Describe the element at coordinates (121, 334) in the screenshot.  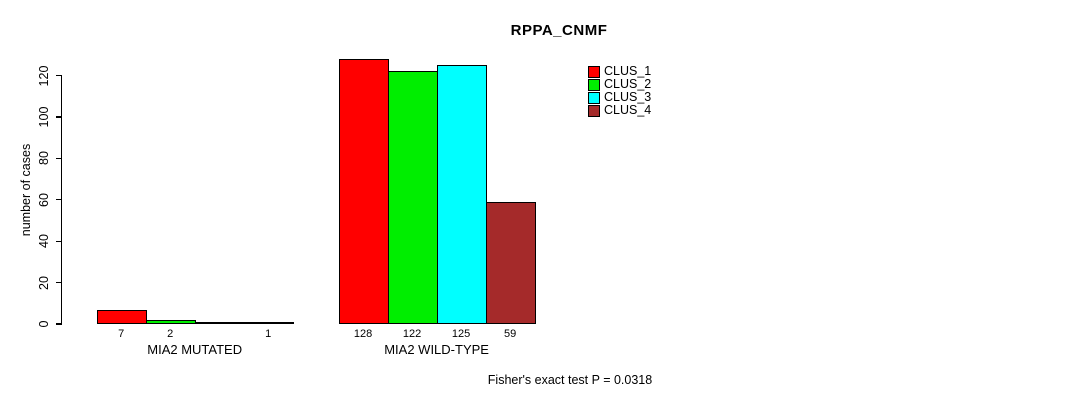
I see `bar-value-label: 7` at that location.